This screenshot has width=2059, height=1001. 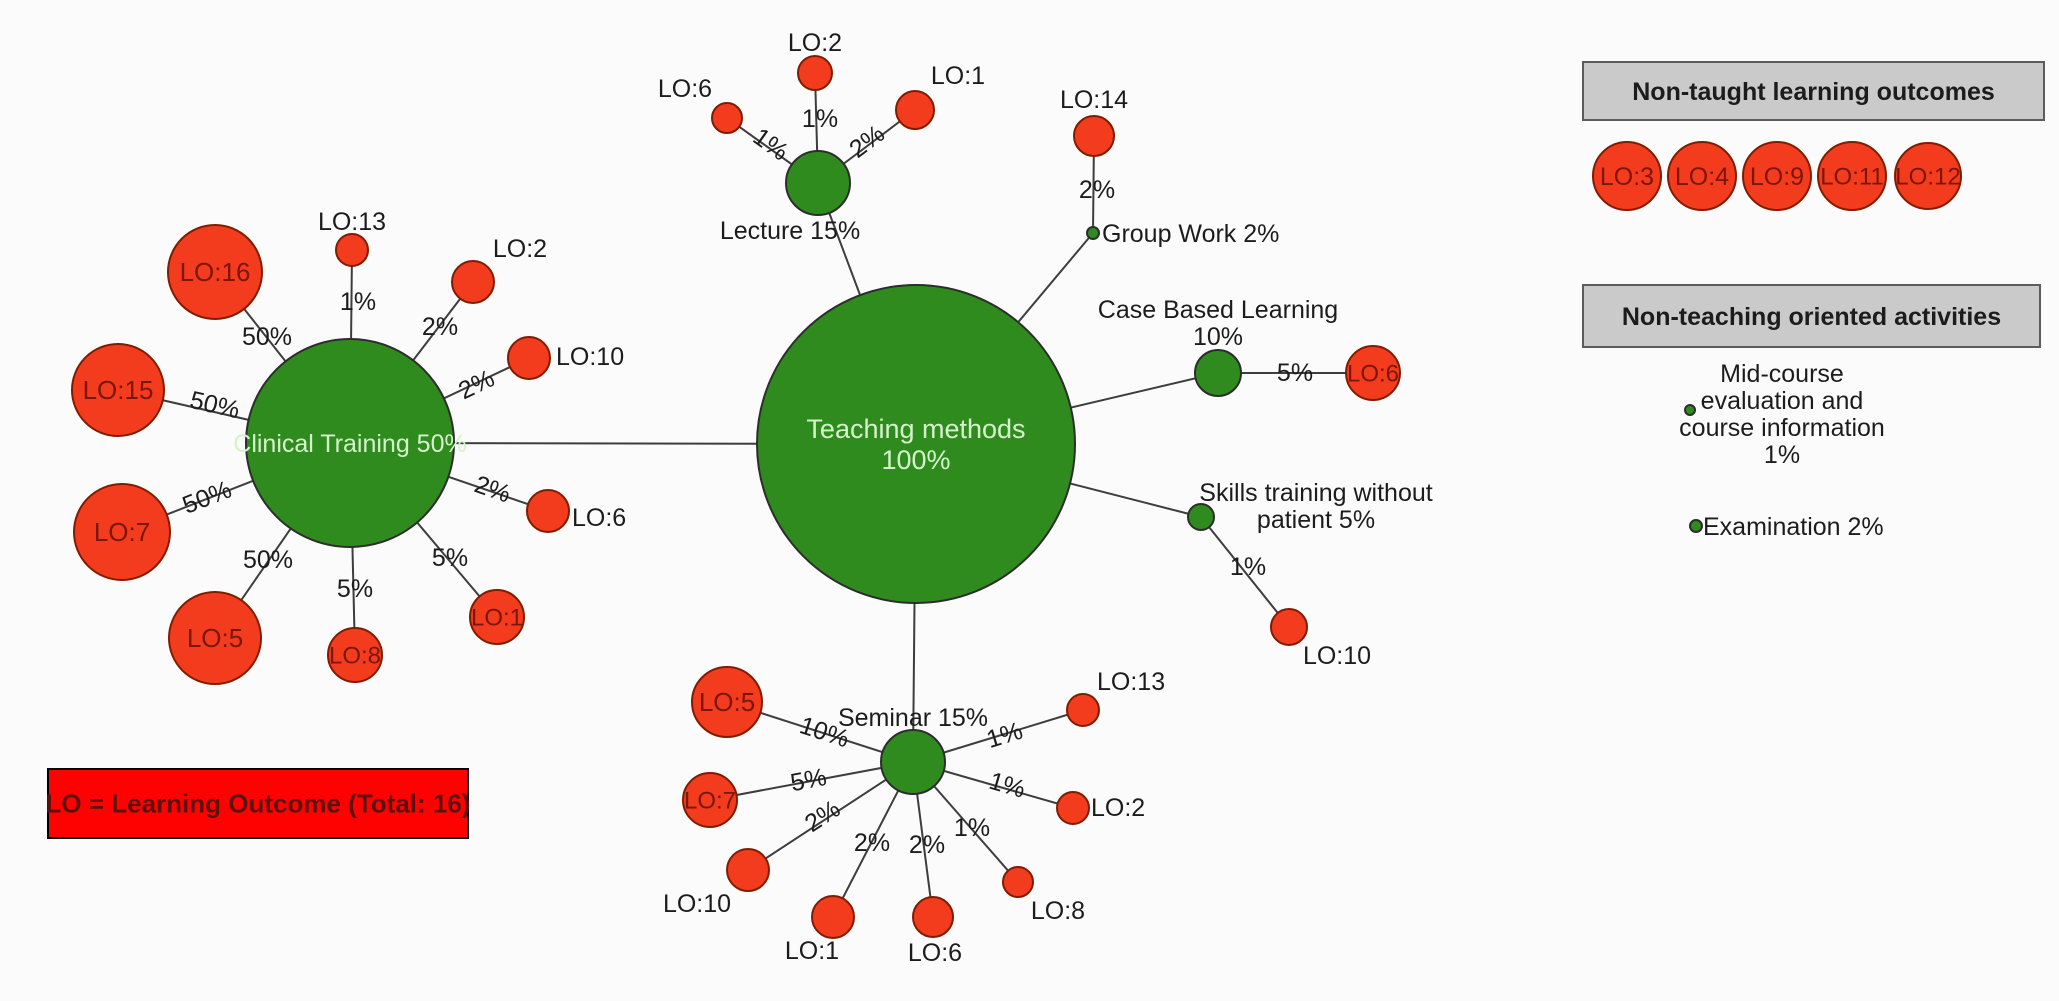 I want to click on node-group-work-circle, so click(x=1093, y=233).